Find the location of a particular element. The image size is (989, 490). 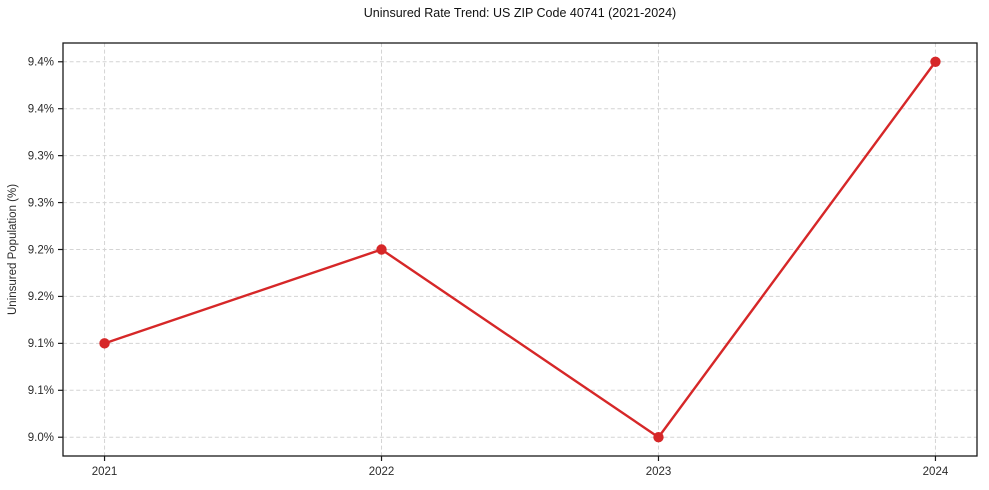

x-tick-label: 2024 is located at coordinates (936, 472).